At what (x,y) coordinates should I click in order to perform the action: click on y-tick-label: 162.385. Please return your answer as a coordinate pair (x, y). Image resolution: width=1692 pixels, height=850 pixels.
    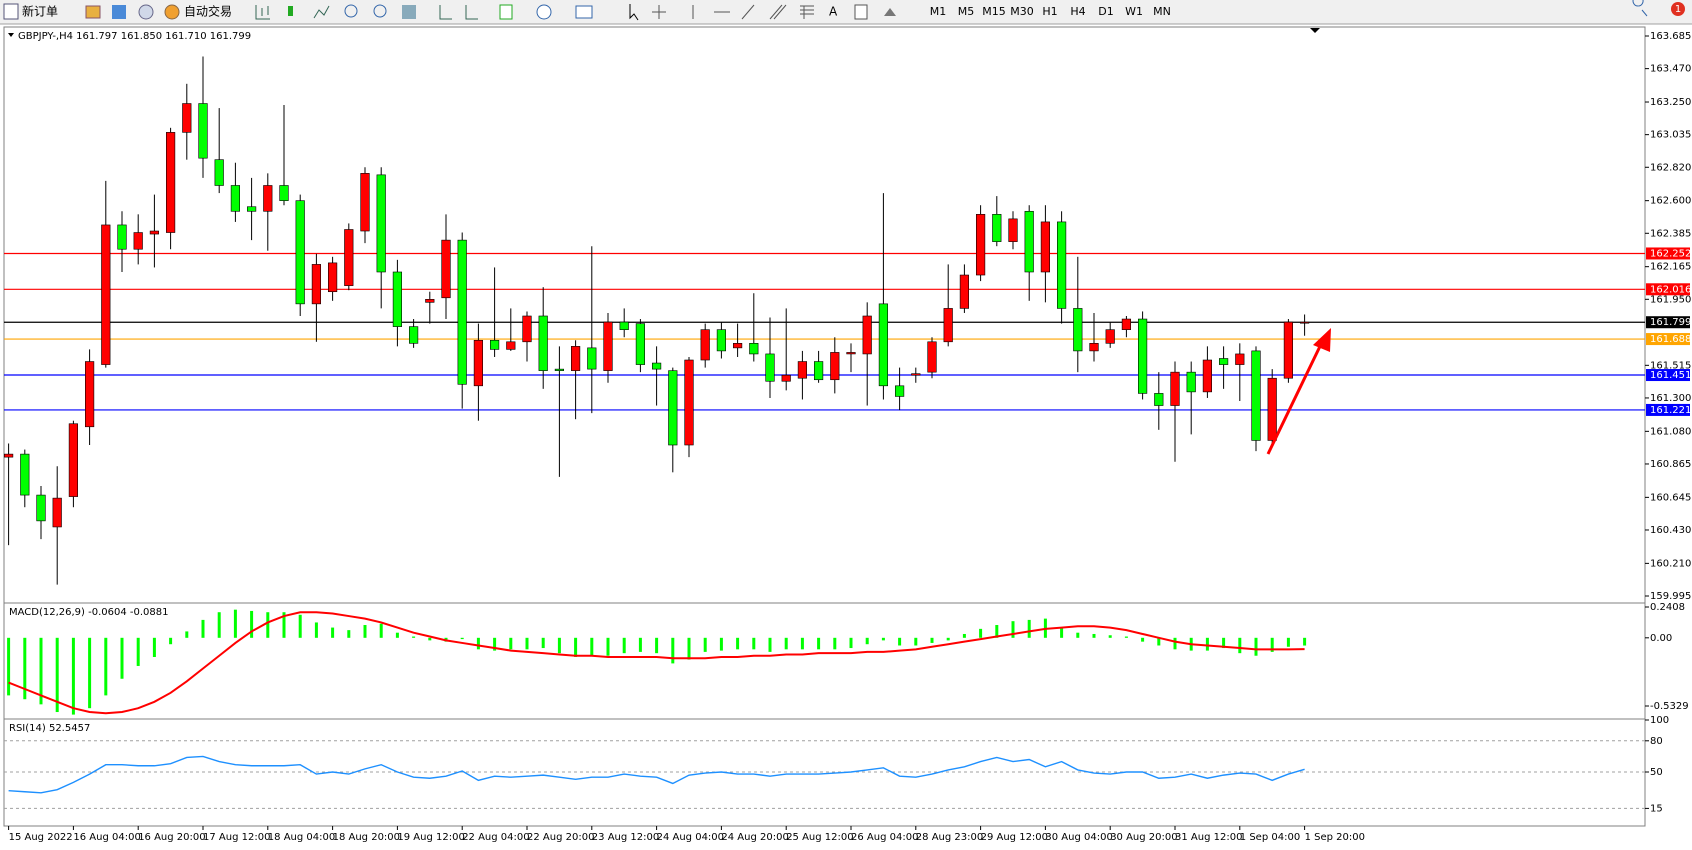
    Looking at the image, I should click on (1670, 233).